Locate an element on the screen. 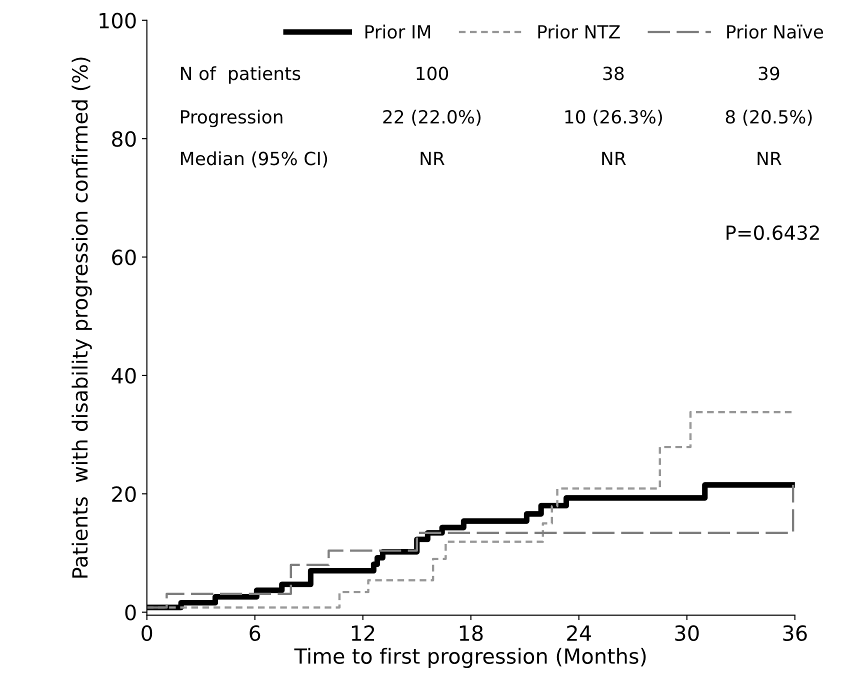  annotation: 22 (22.0%) is located at coordinates (432, 118).